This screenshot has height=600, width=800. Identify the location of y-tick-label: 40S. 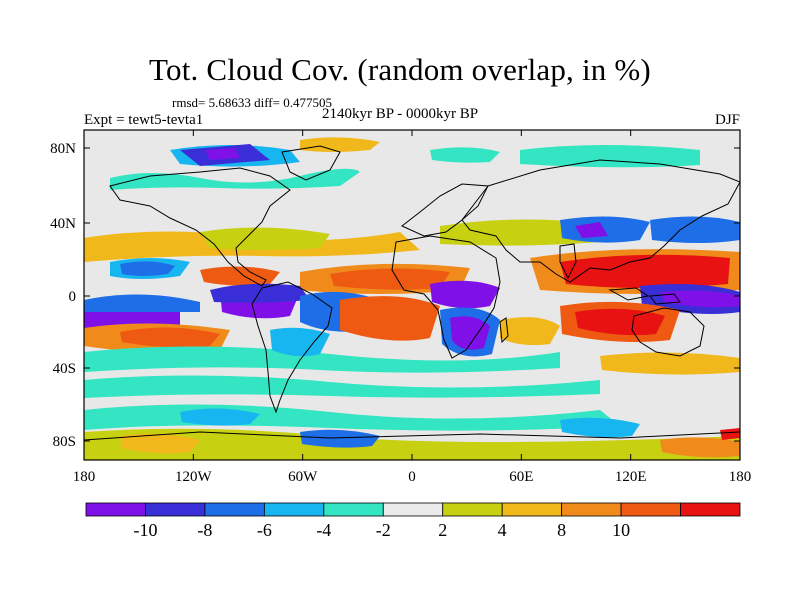
(64, 369).